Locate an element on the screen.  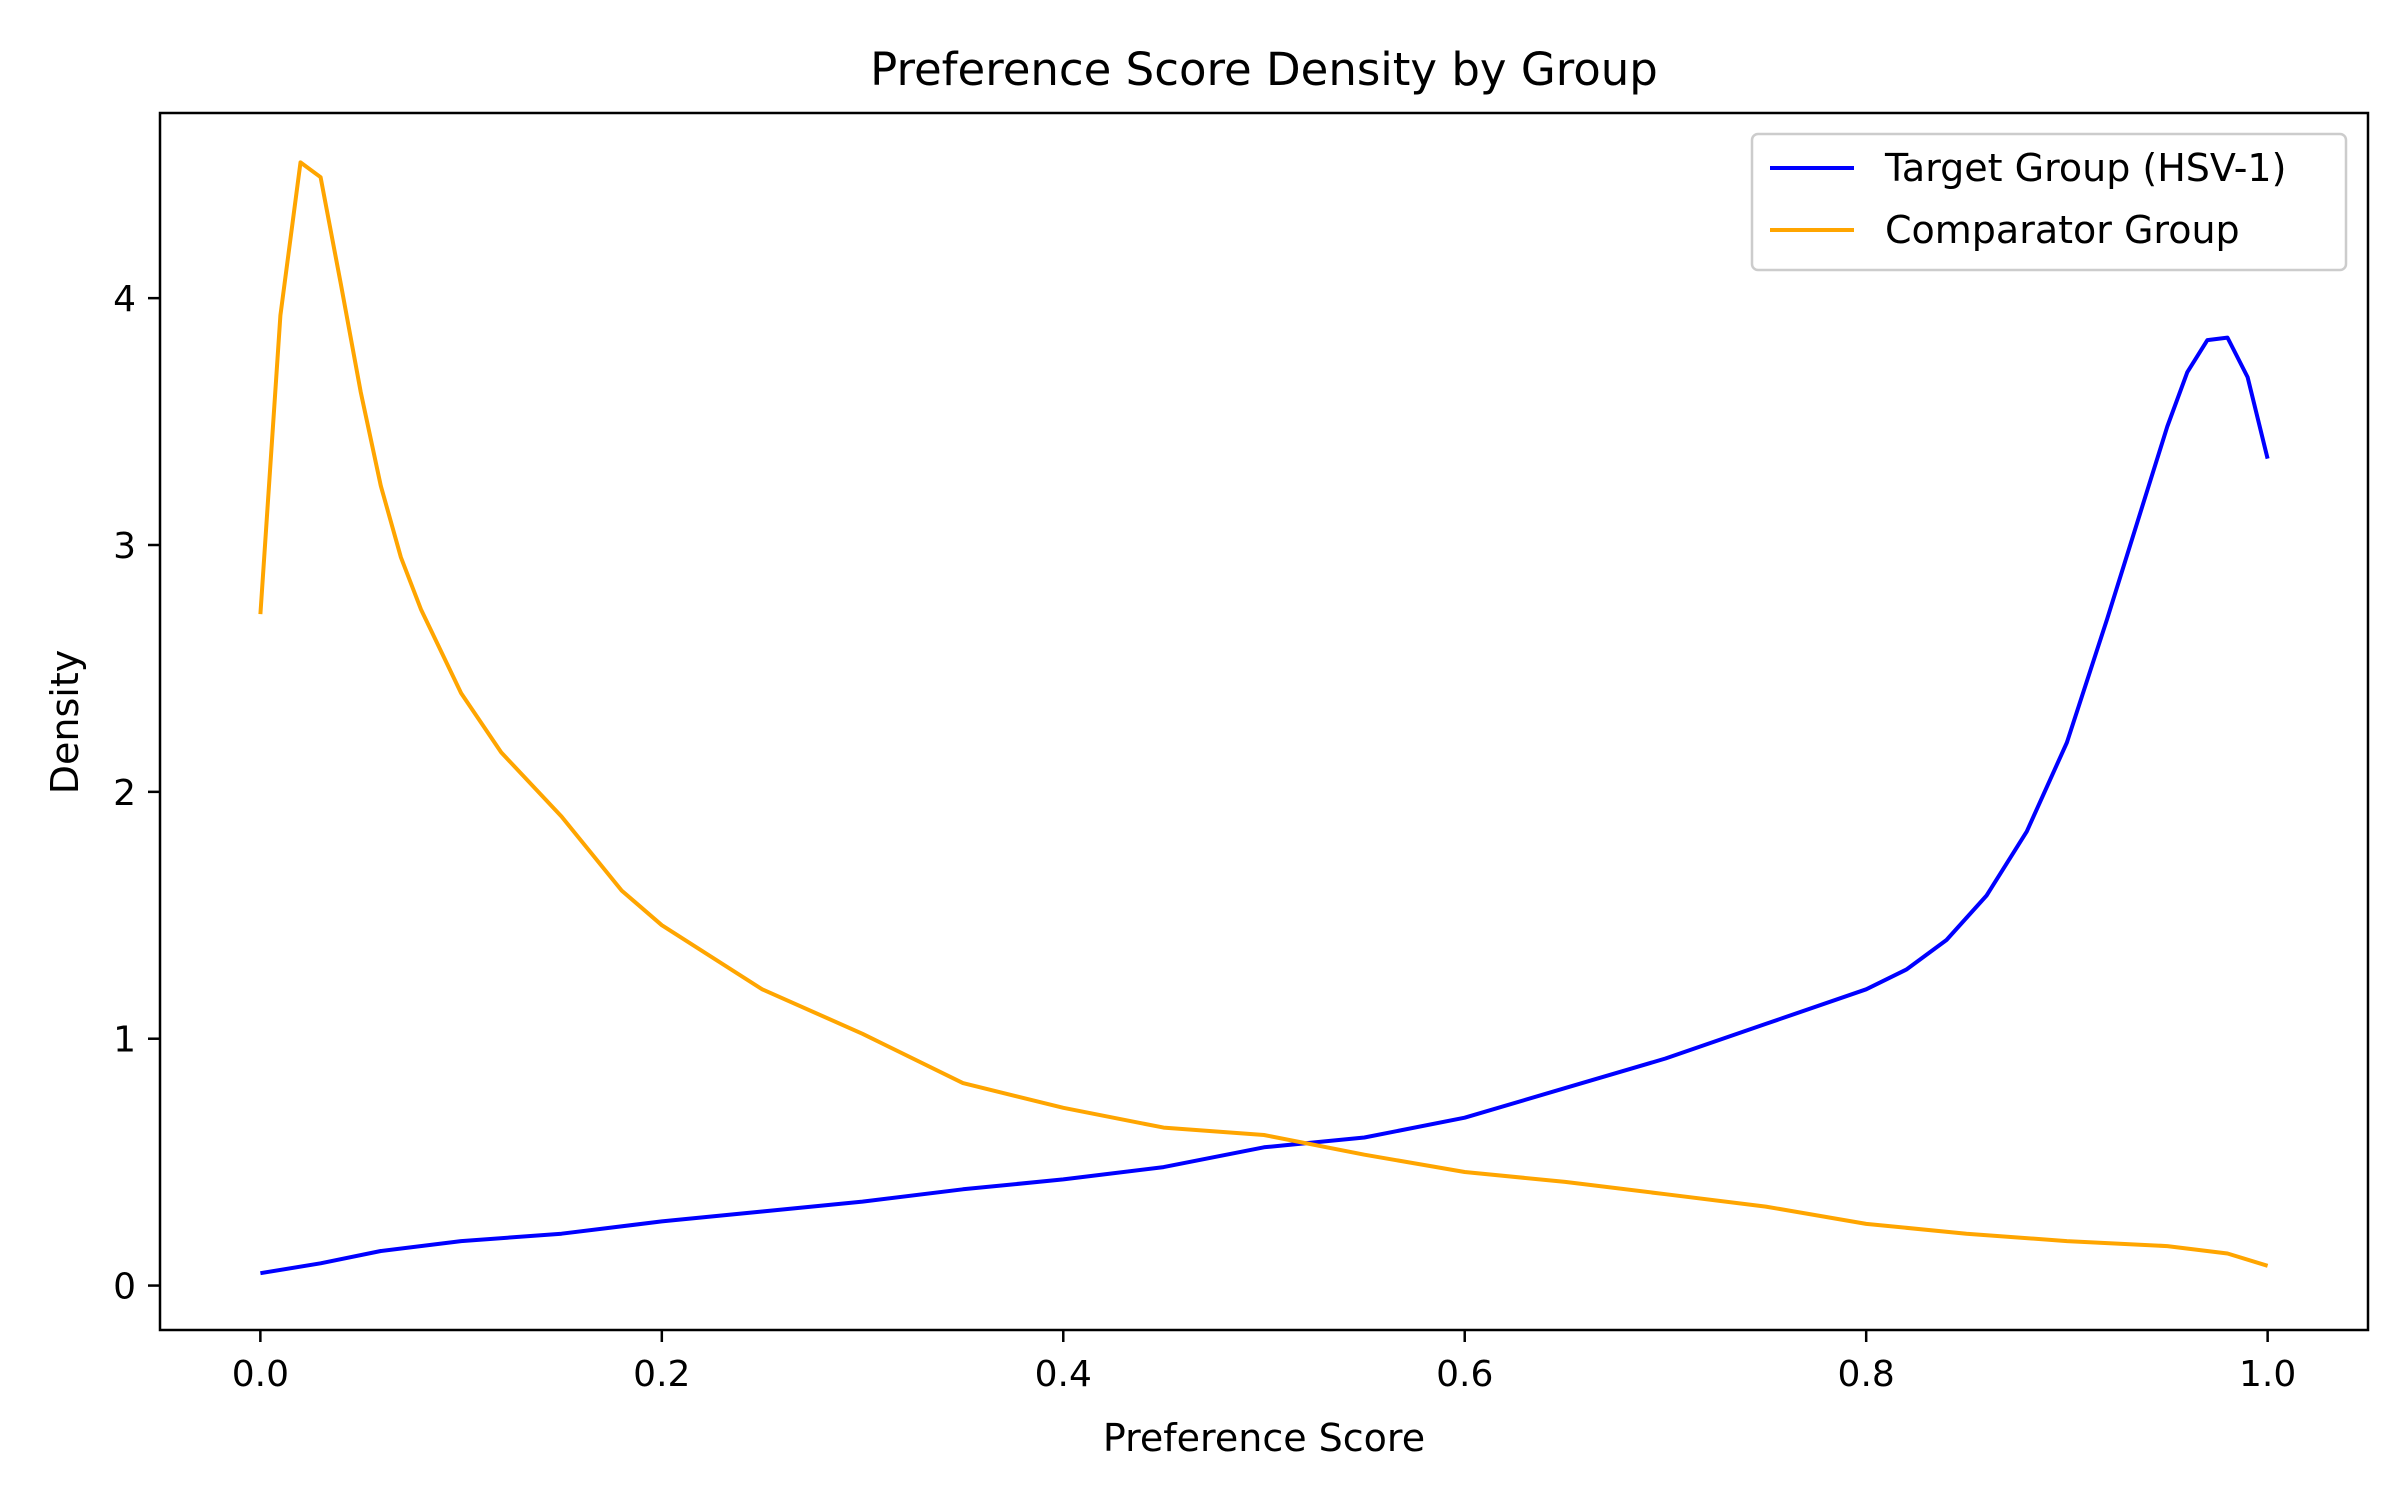
legend-label-target-group: Target Group (HSV-1) is located at coordinates (2085, 168).